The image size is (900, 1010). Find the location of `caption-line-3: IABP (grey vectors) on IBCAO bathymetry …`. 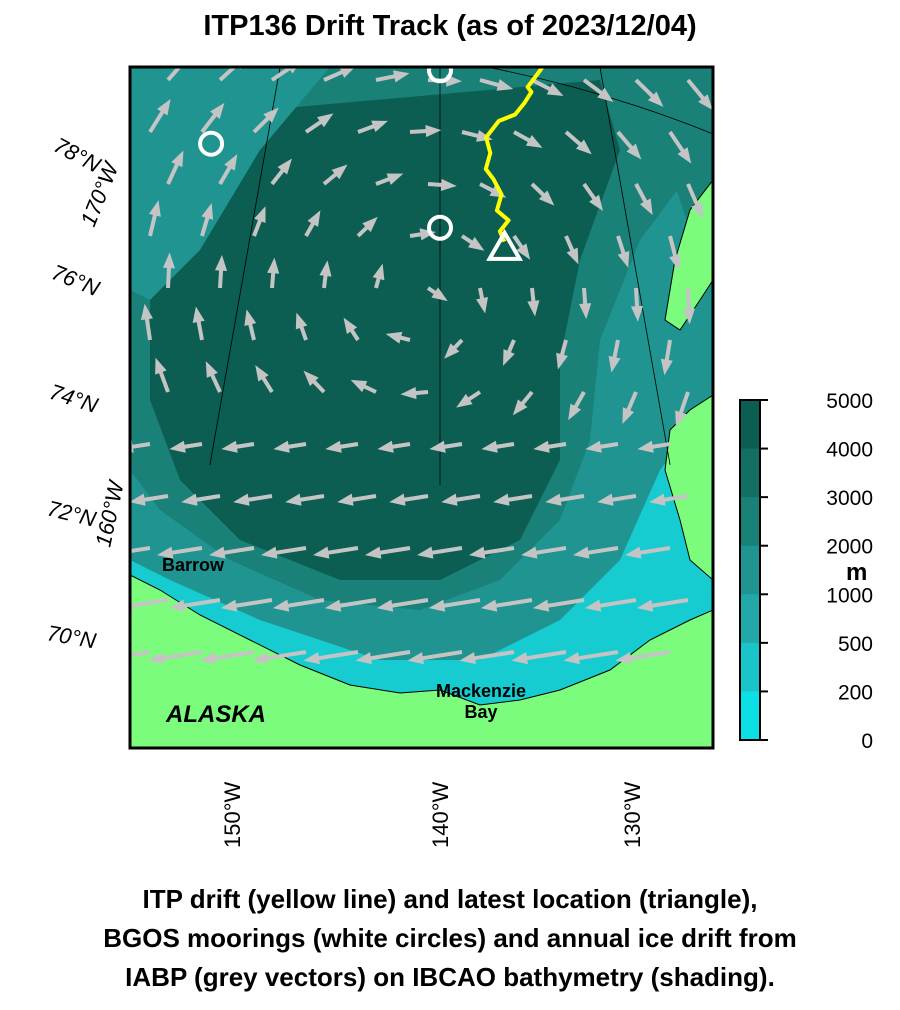

caption-line-3: IABP (grey vectors) on IBCAO bathymetry … is located at coordinates (450, 977).